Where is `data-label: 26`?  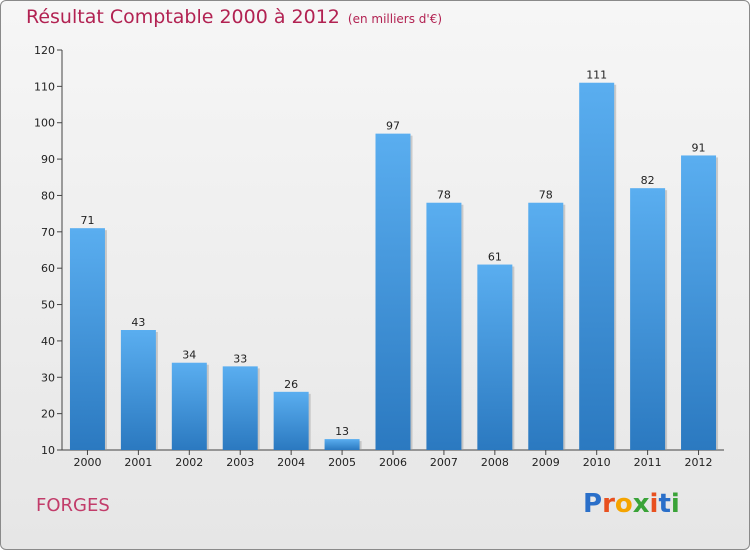 data-label: 26 is located at coordinates (291, 384).